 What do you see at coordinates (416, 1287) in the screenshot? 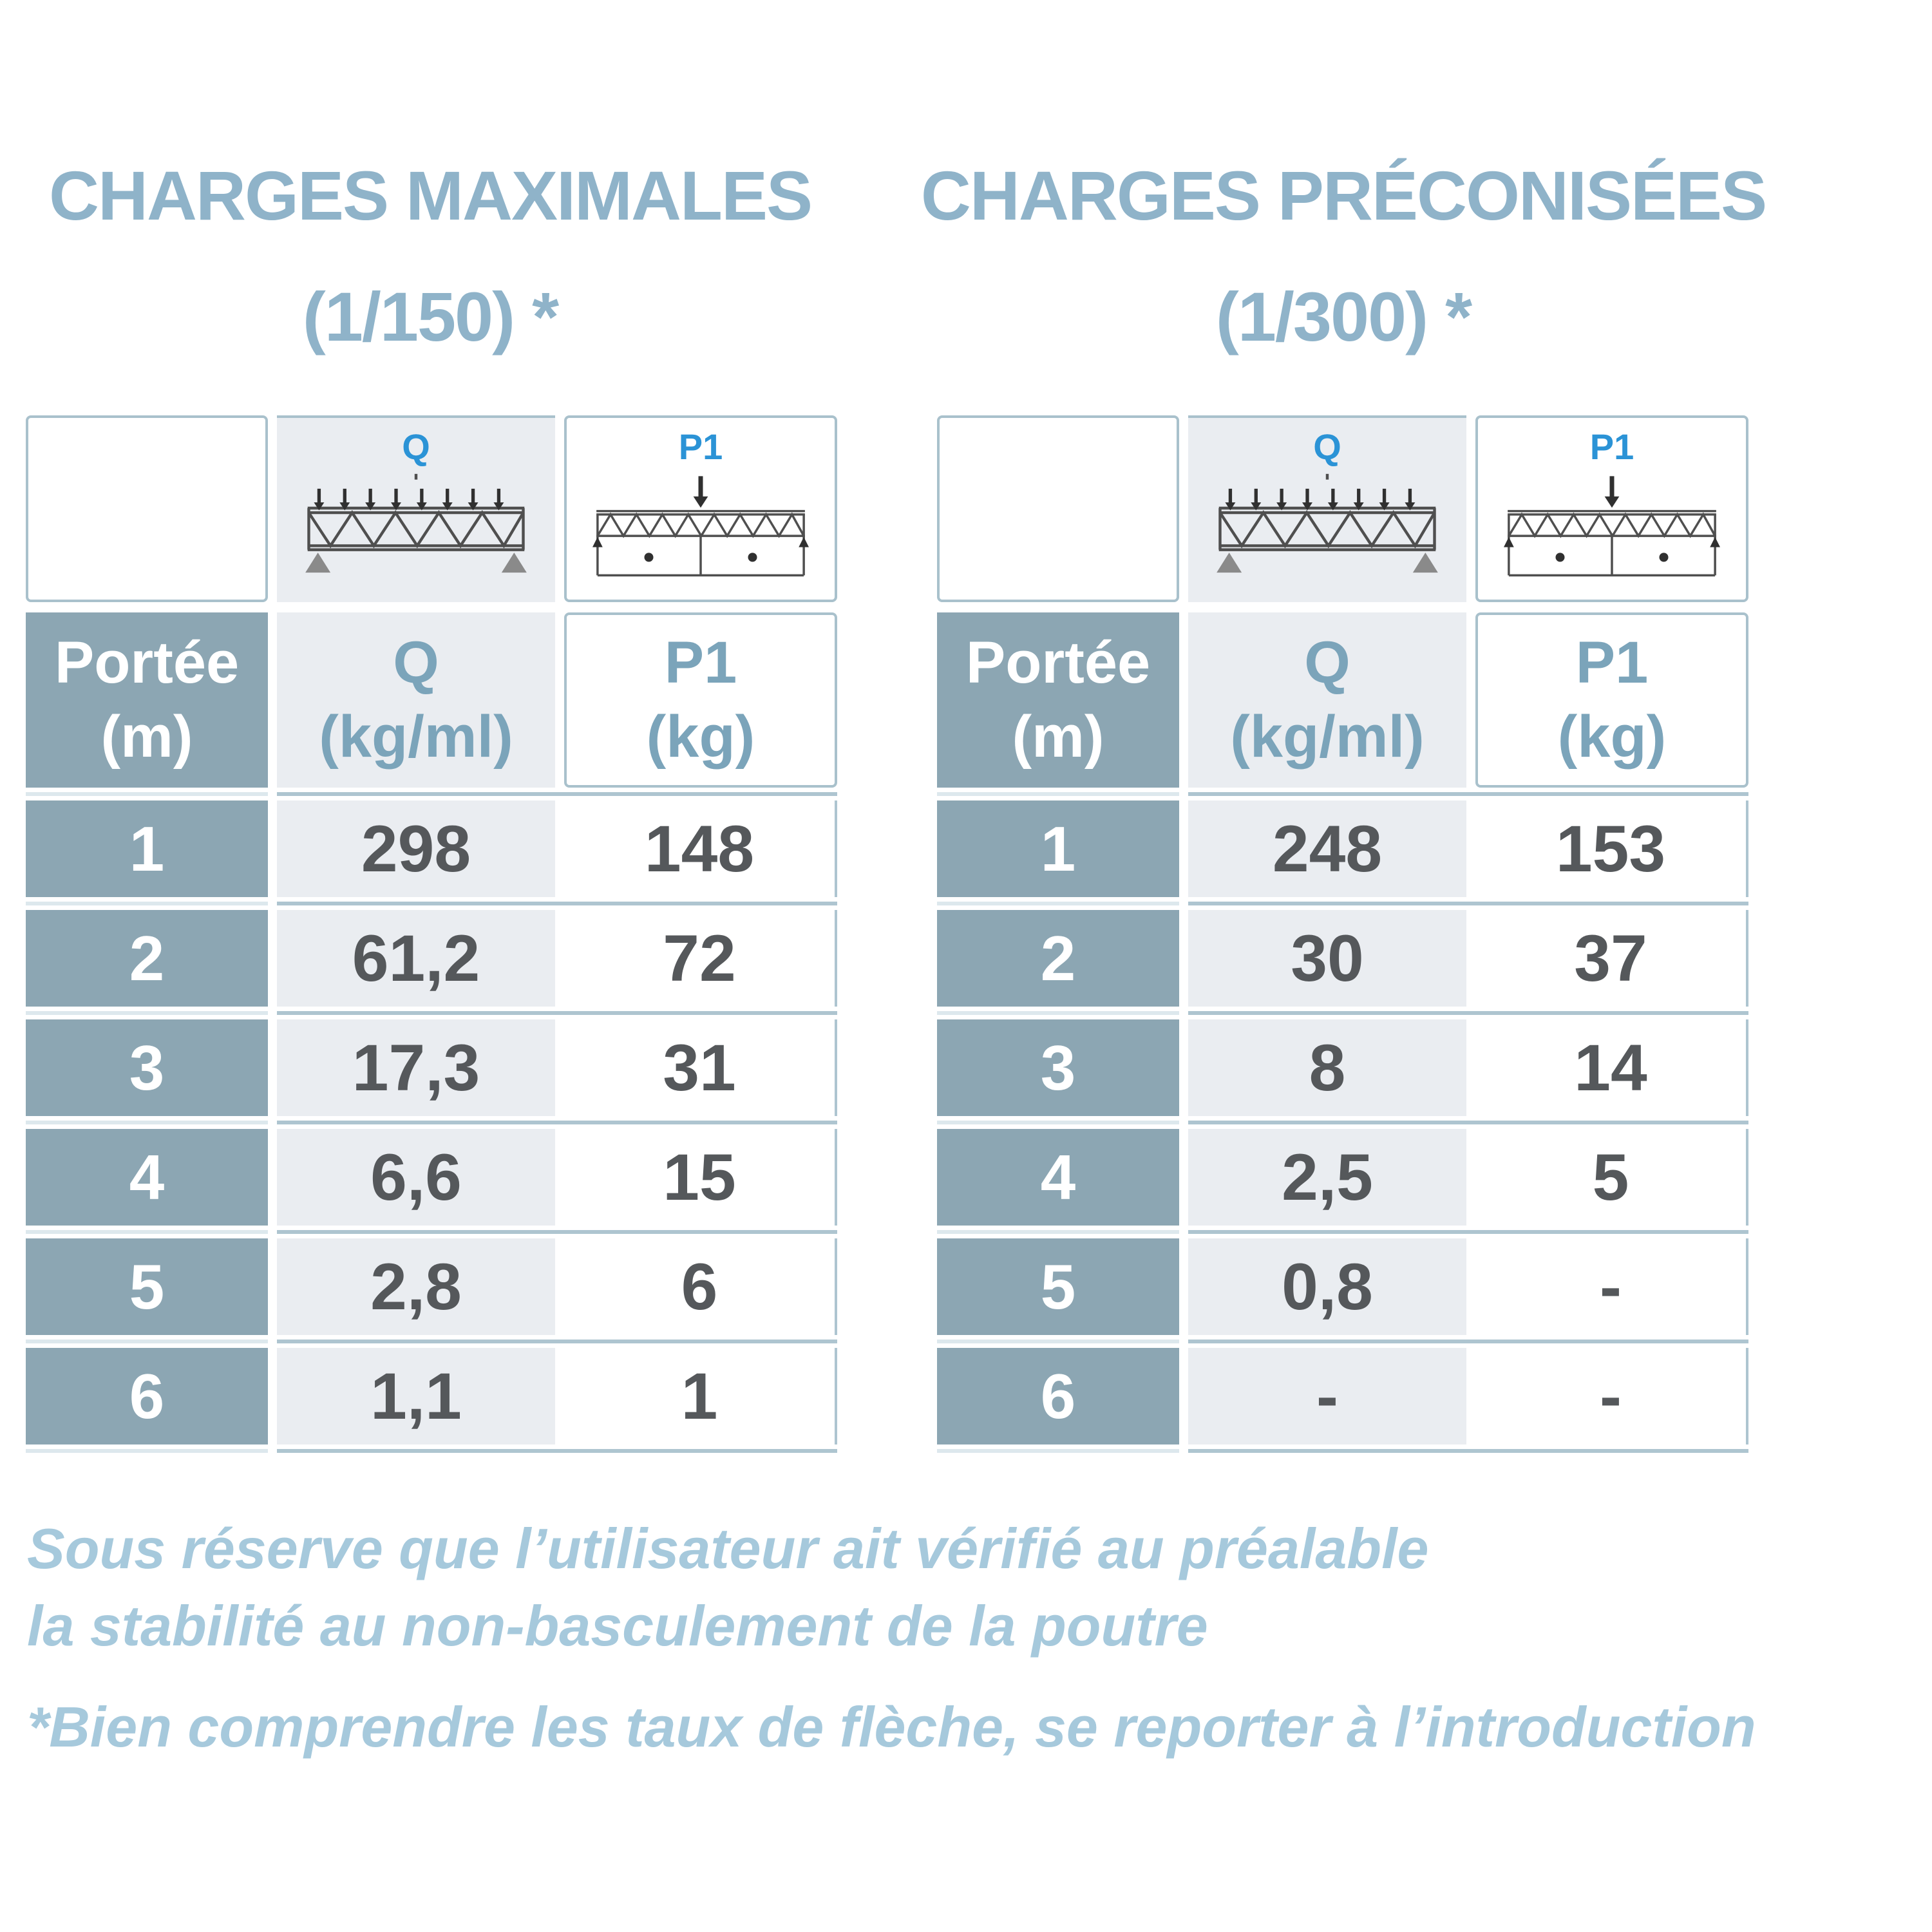
I see `q-value-cell: 2,8` at bounding box center [416, 1287].